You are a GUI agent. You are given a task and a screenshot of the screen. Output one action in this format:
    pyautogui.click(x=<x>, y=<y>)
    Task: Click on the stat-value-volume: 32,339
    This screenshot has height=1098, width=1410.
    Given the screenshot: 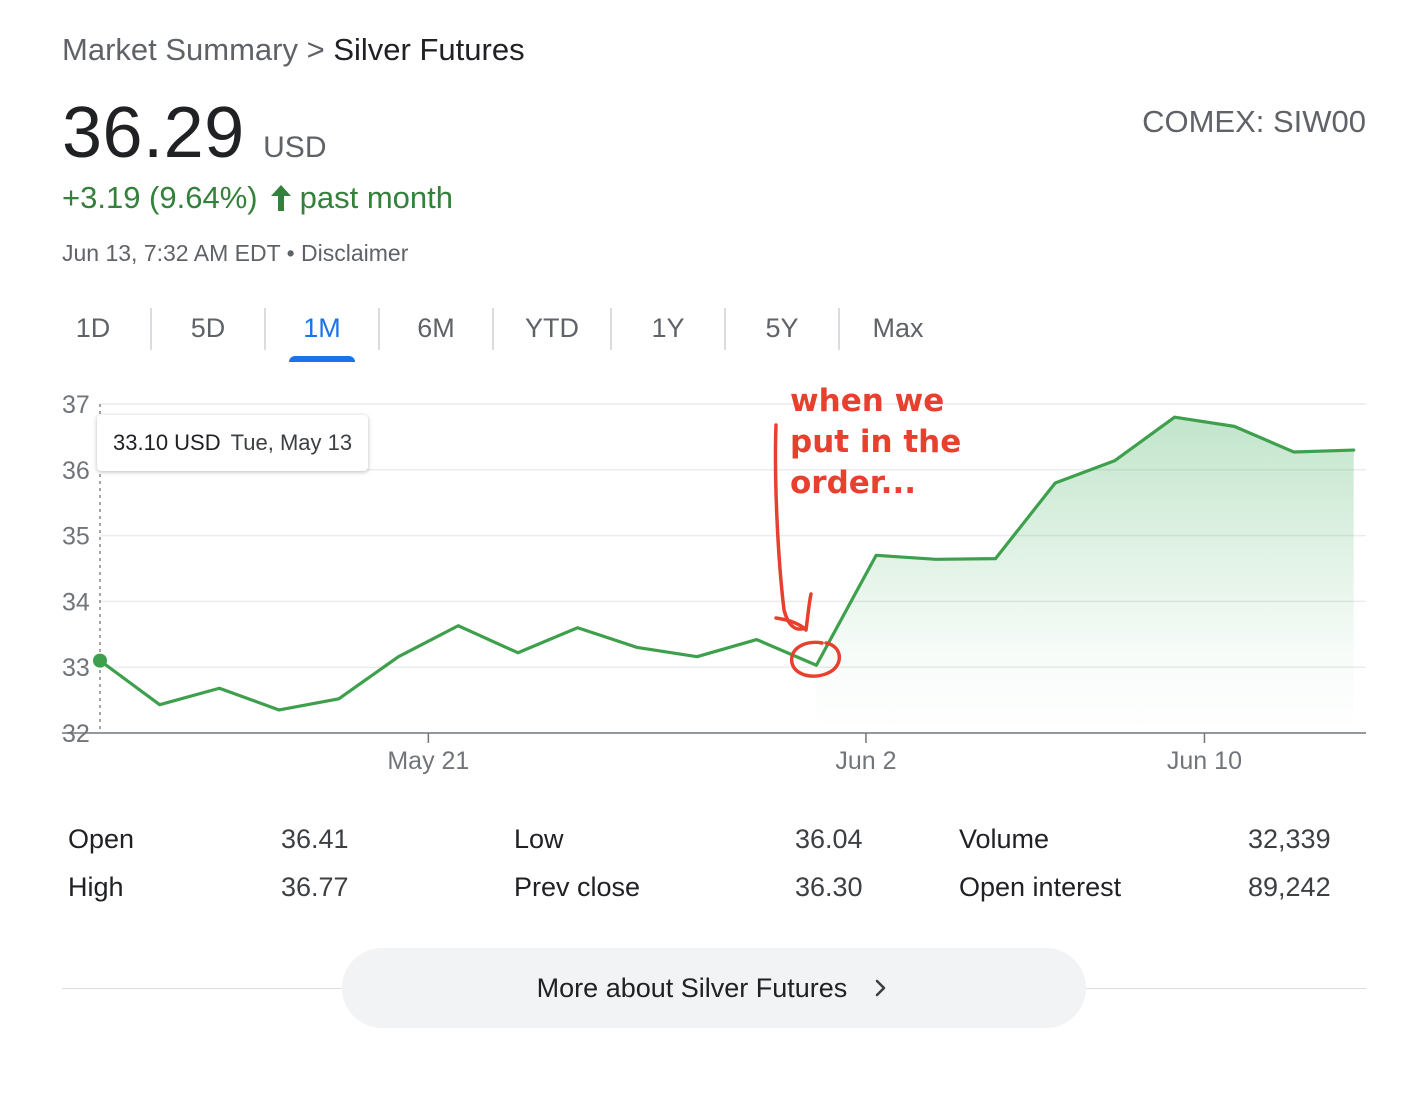 What is the action you would take?
    pyautogui.click(x=1289, y=839)
    